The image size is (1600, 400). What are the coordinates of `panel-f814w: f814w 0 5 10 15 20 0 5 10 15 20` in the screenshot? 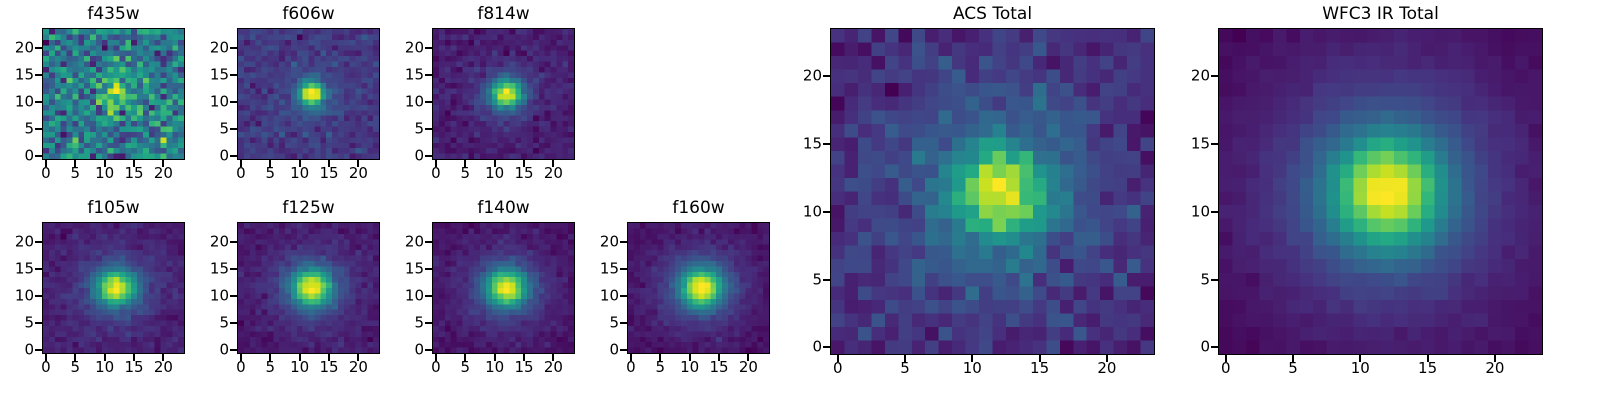 It's located at (490, 92).